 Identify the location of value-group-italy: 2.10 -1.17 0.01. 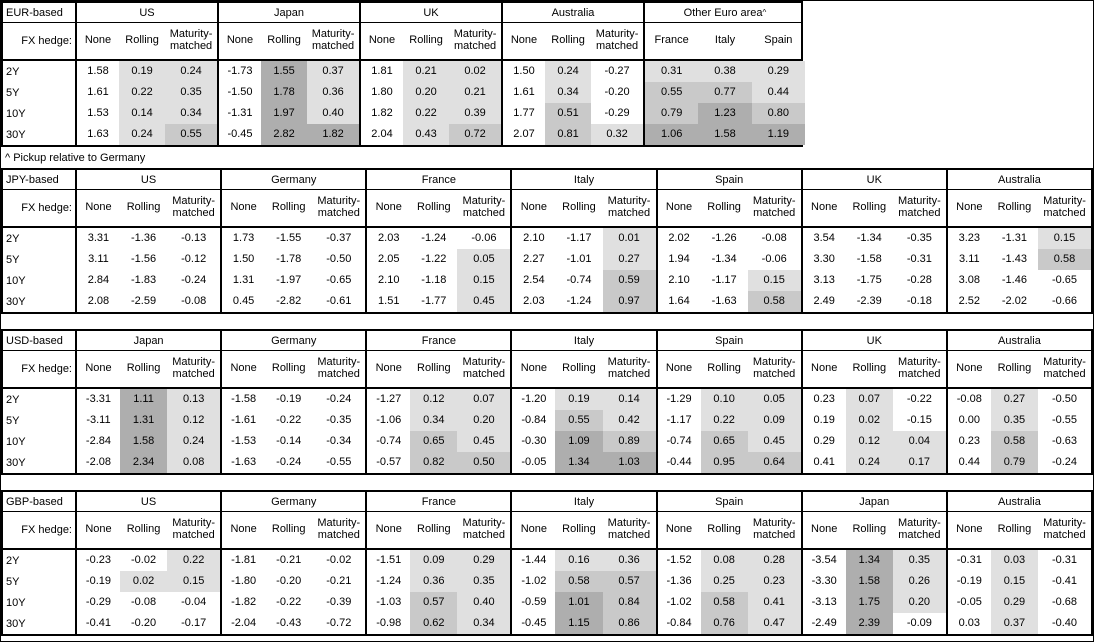
(585, 238).